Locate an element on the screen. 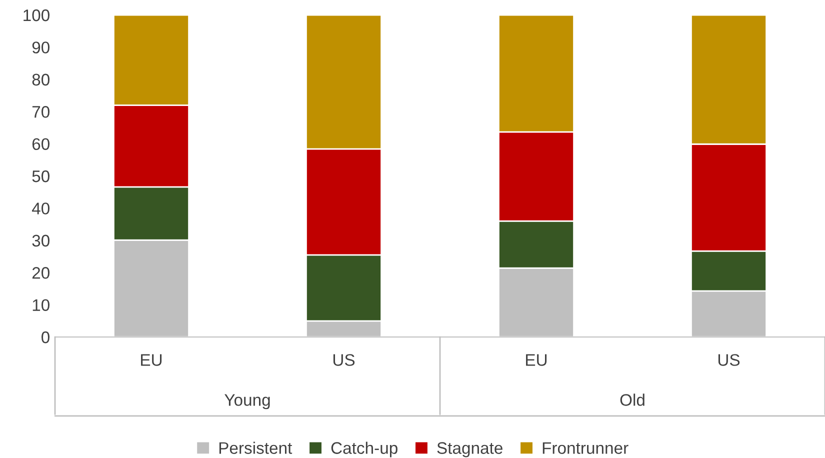 The height and width of the screenshot is (458, 825). y-tick-label: 60 is located at coordinates (41, 144).